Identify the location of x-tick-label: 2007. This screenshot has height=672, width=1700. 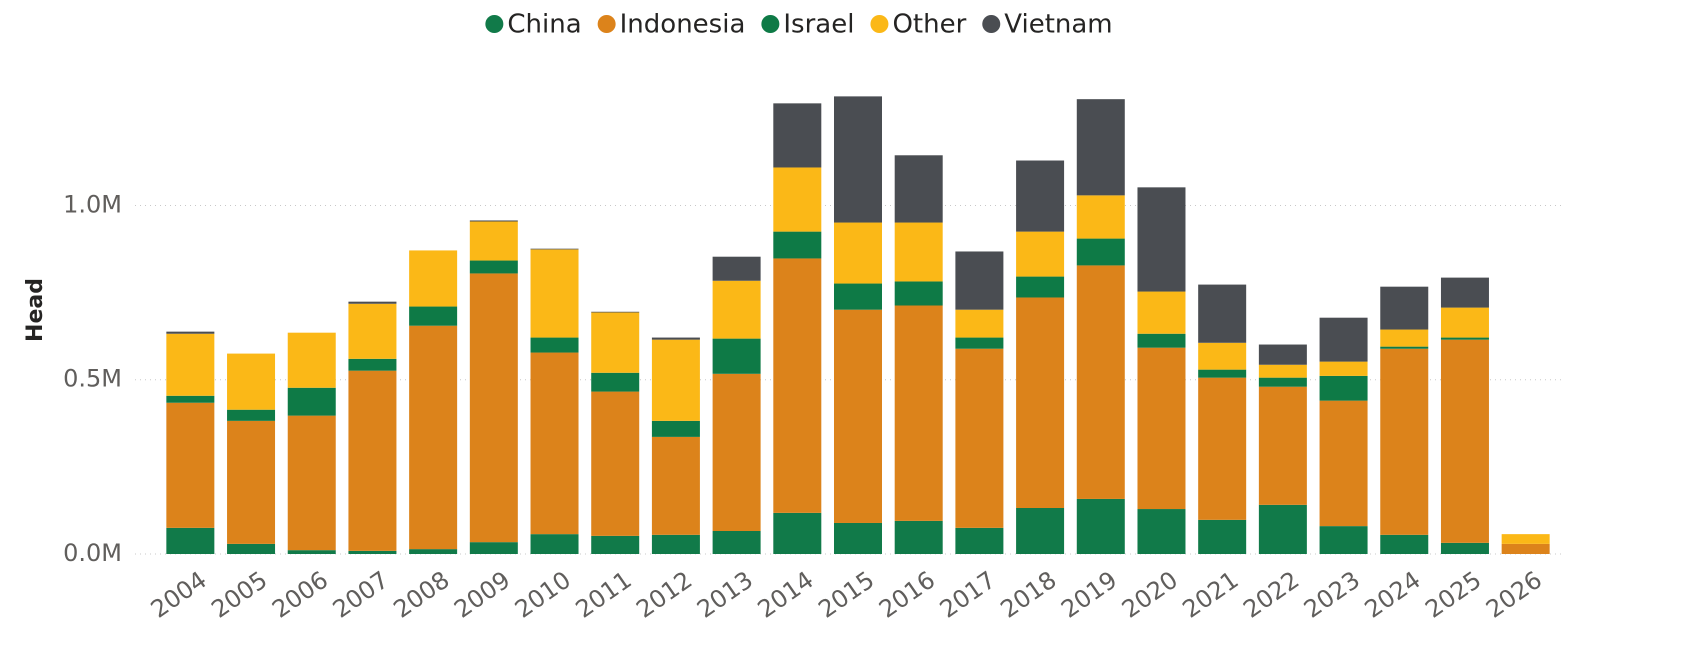
(361, 595).